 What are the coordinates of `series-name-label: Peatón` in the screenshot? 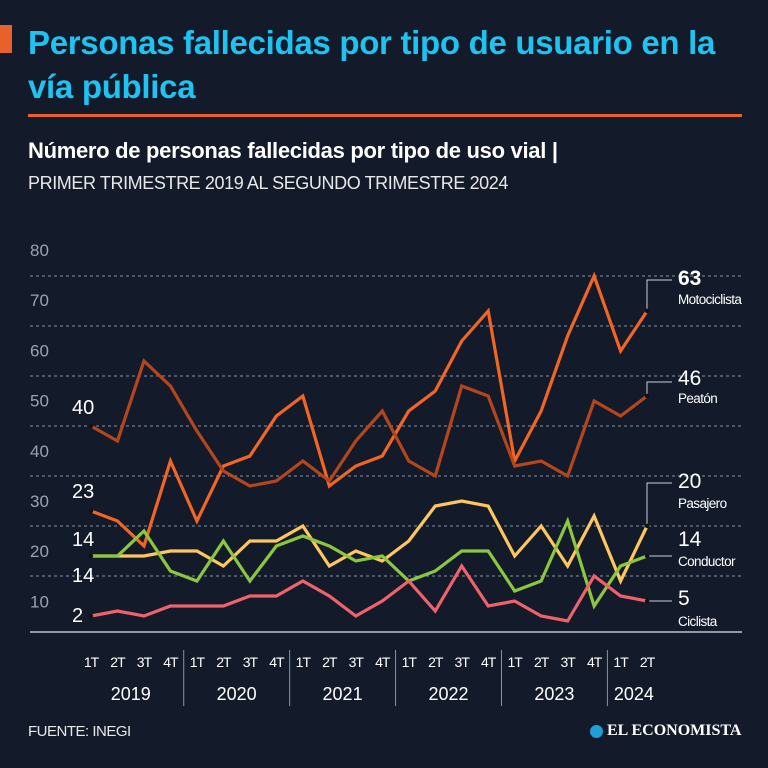 It's located at (697, 398).